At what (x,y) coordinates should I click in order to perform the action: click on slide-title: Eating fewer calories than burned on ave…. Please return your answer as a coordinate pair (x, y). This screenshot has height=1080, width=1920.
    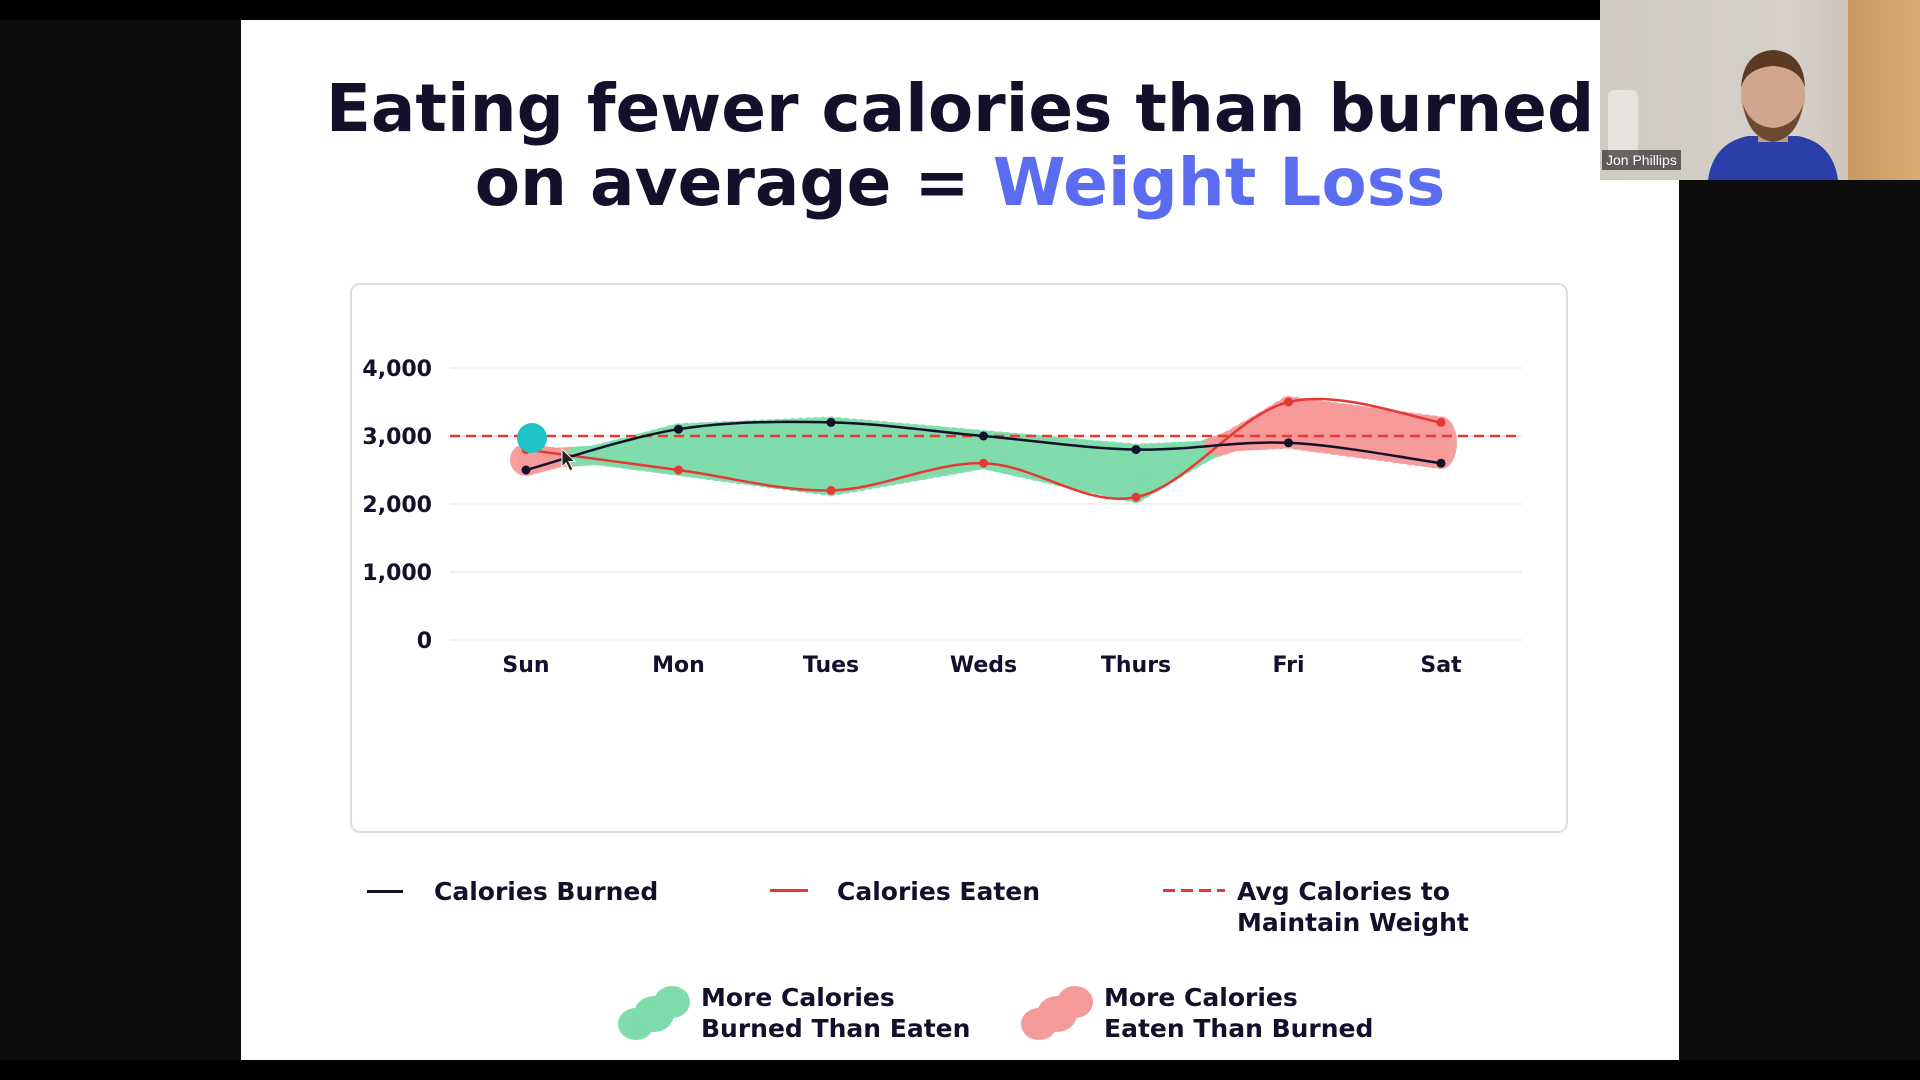
    Looking at the image, I should click on (960, 146).